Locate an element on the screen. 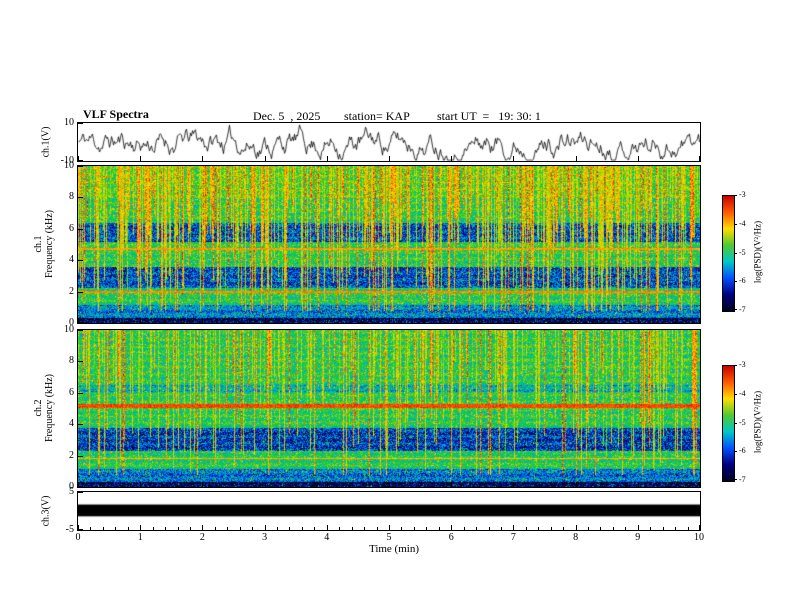  x-tick-label: 8 is located at coordinates (576, 537).